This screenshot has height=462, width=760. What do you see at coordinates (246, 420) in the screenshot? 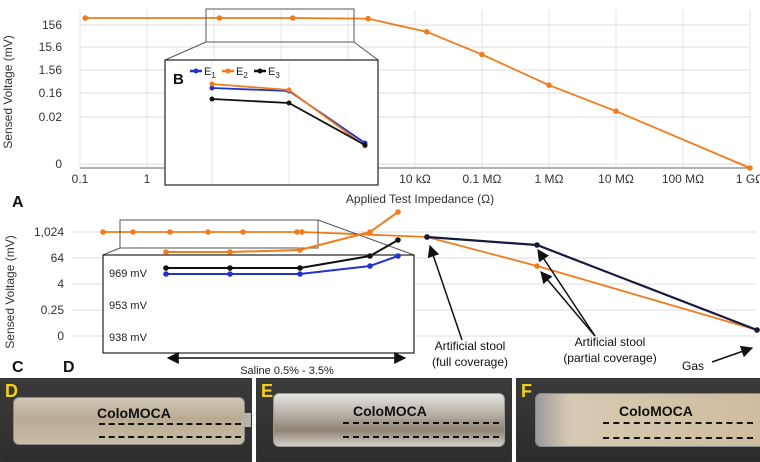
I see `syringe-d-tip` at bounding box center [246, 420].